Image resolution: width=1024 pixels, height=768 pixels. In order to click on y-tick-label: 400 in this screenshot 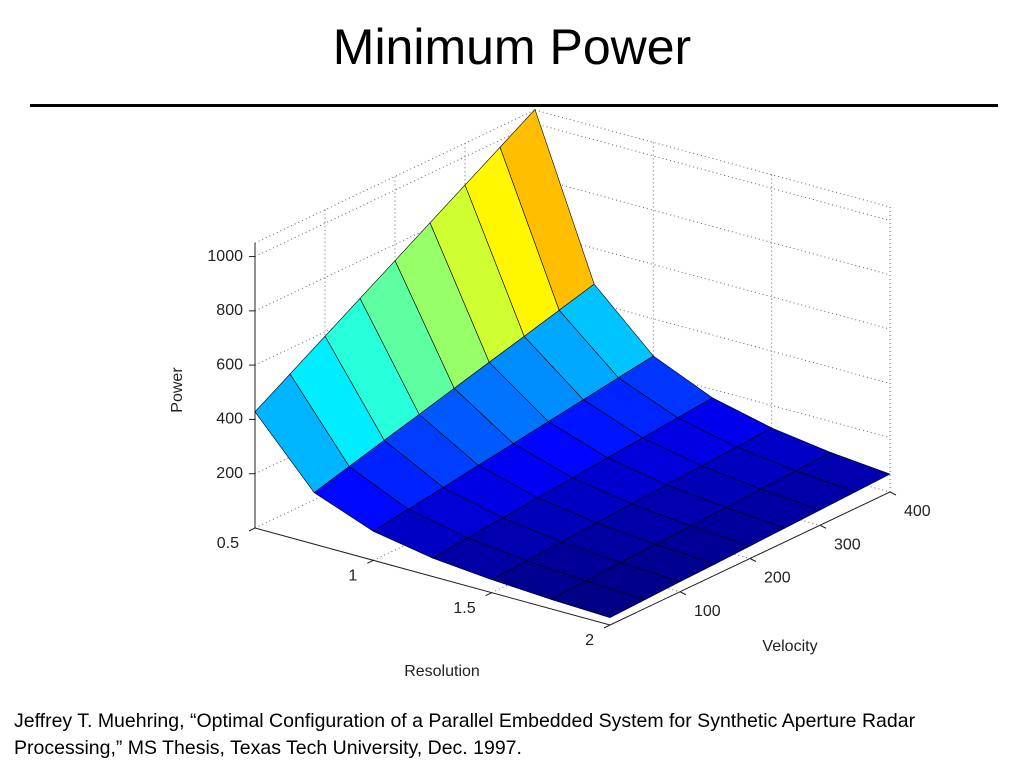, I will do `click(917, 511)`.